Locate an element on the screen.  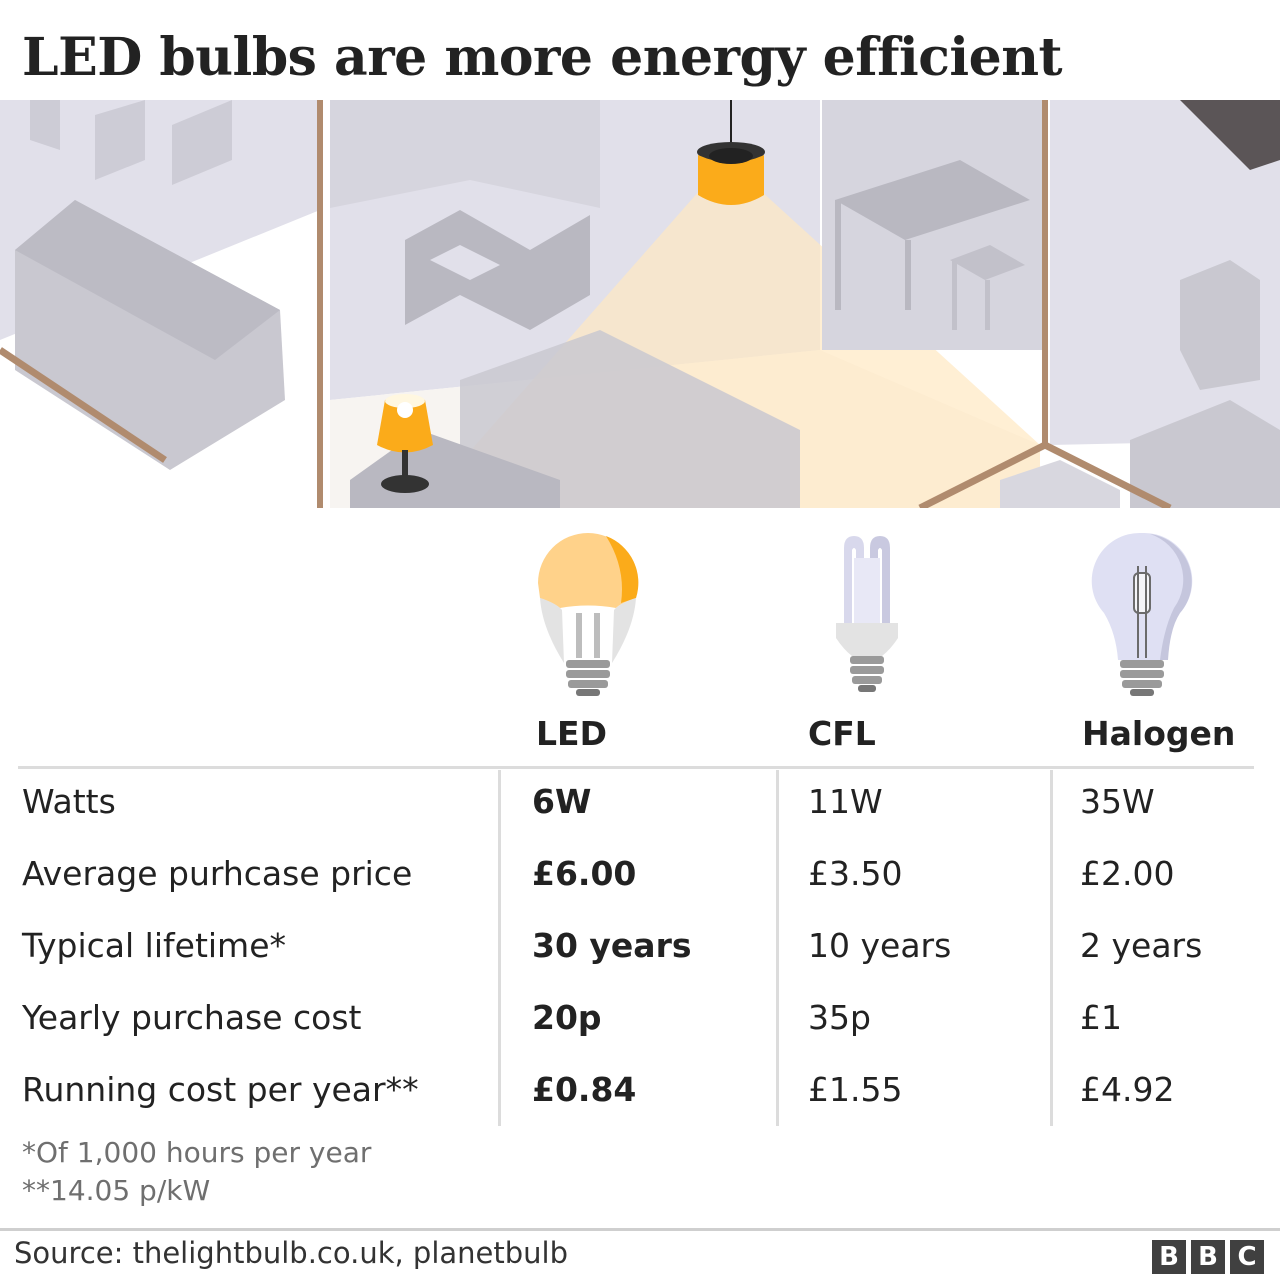
row-label-yearly-cost: Yearly purchase cost is located at coordinates (192, 1017).